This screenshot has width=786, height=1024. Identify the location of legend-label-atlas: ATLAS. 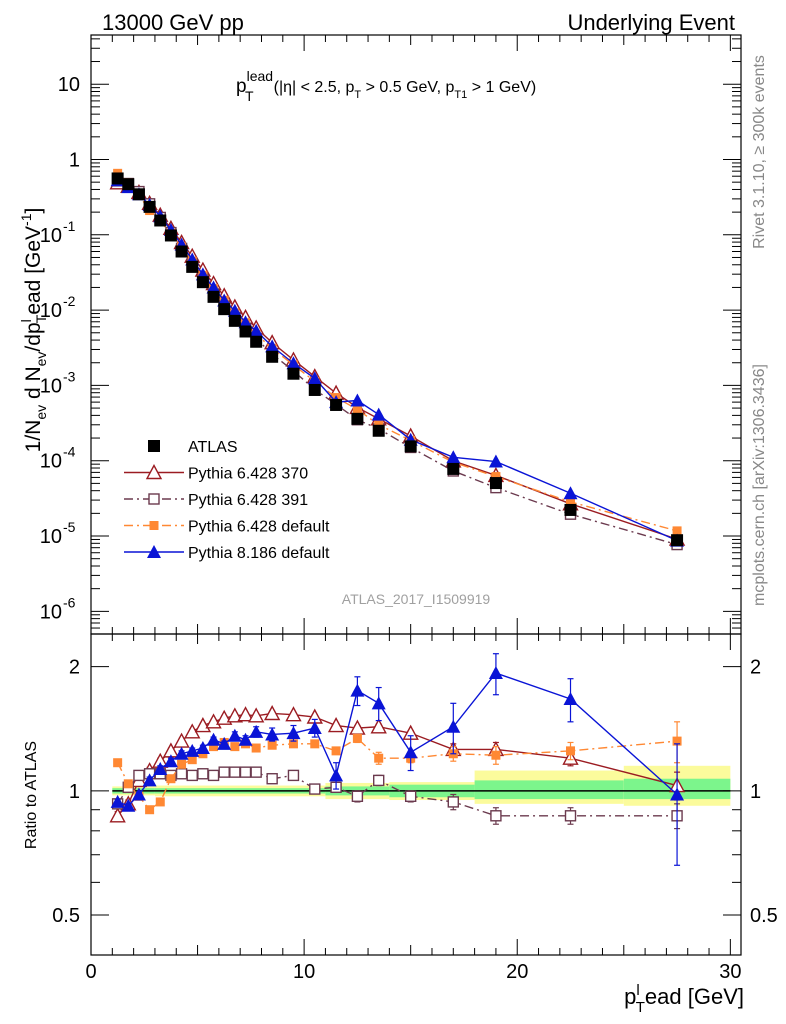
(213, 447).